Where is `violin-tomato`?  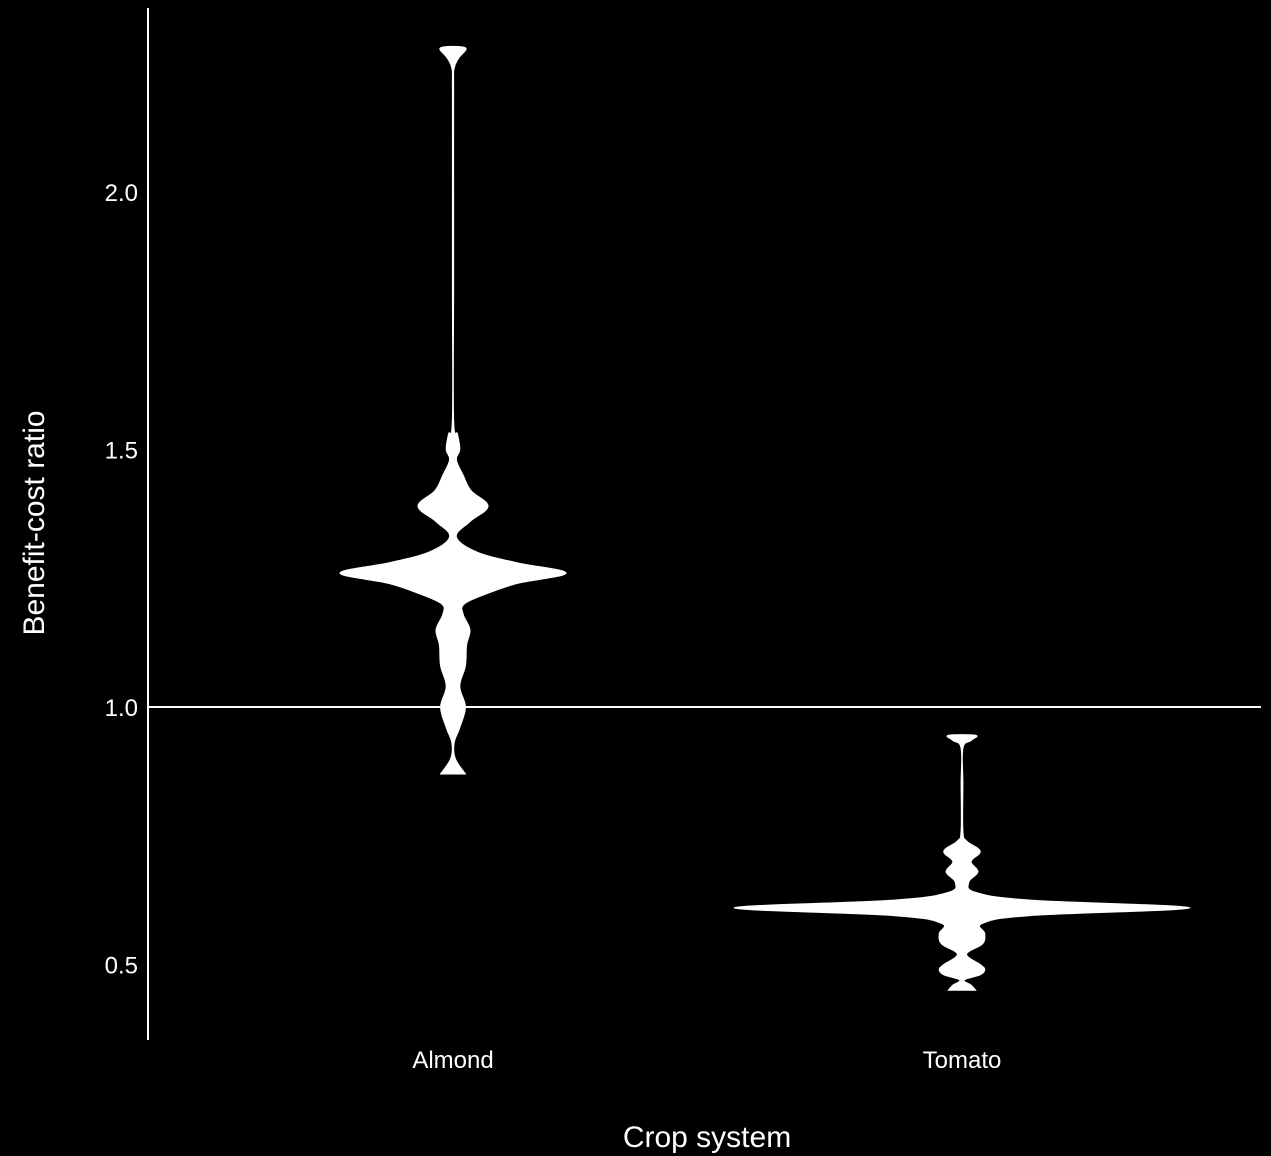 violin-tomato is located at coordinates (962, 862).